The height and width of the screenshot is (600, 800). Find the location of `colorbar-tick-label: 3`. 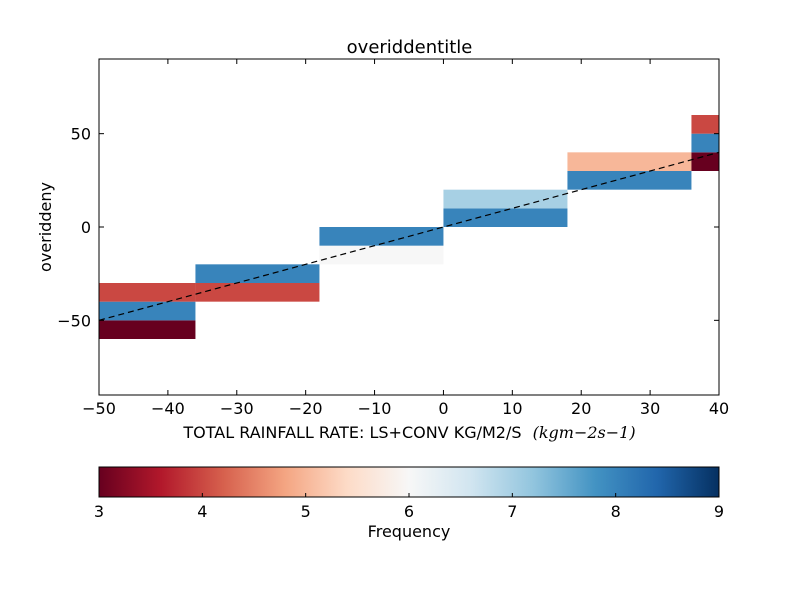

colorbar-tick-label: 3 is located at coordinates (99, 511).